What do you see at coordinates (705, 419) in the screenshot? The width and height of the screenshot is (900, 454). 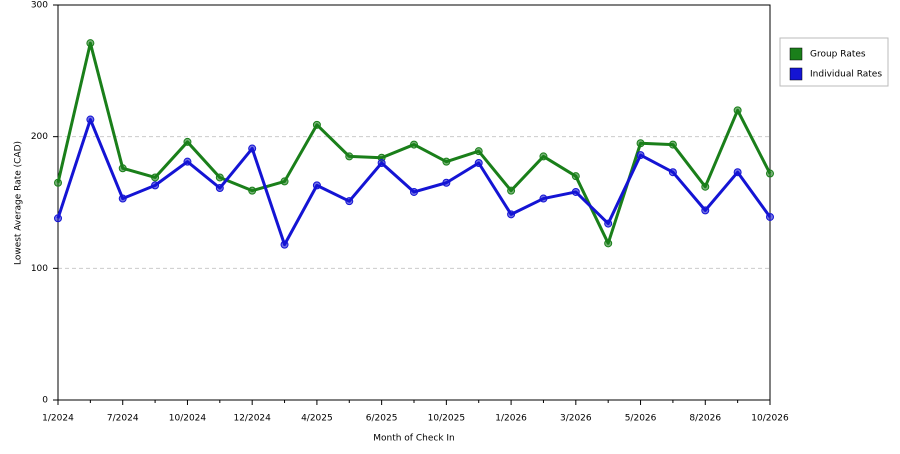 I see `x-tick-label: 8/2026` at bounding box center [705, 419].